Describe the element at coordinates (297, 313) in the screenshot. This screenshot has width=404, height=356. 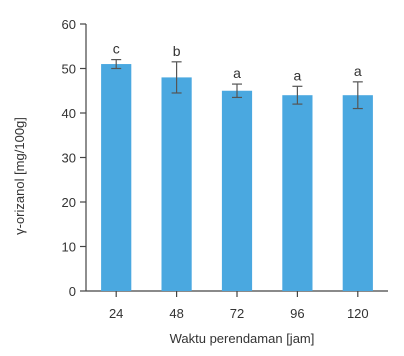
I see `x-tick-label: 96` at that location.